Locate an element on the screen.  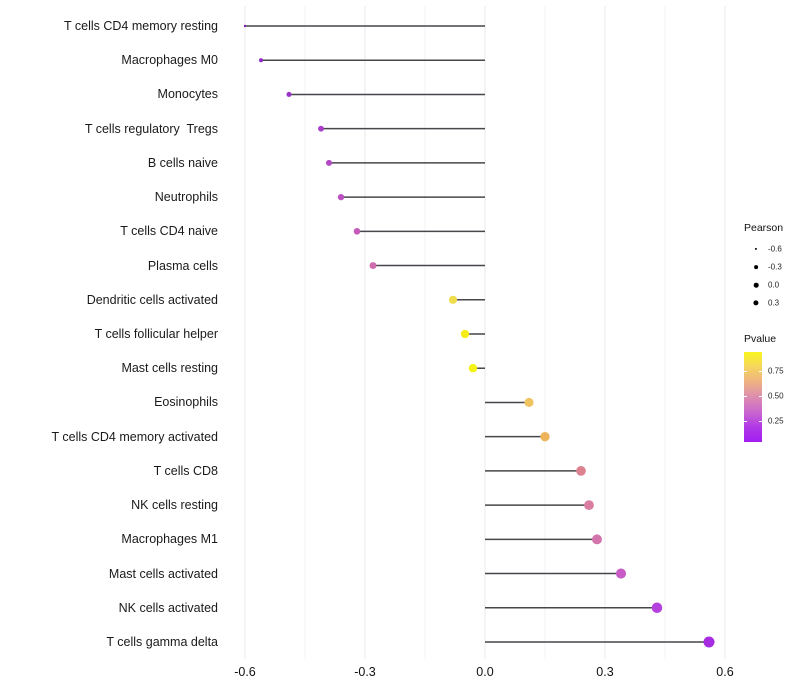
legend-pvalue-color: Pvalue 0.75 0.50 0.25 is located at coordinates (772, 387).